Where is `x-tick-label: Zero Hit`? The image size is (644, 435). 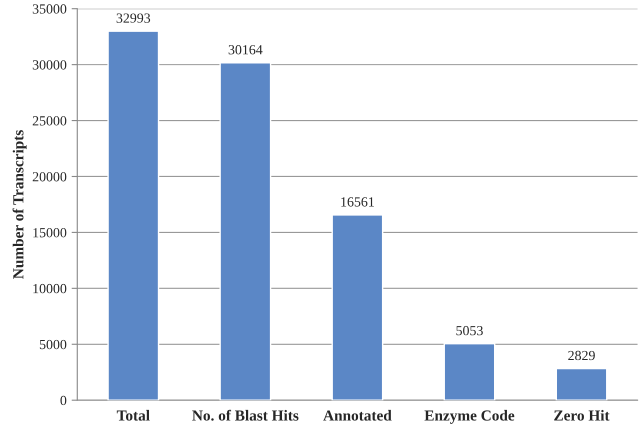
x-tick-label: Zero Hit is located at coordinates (582, 415).